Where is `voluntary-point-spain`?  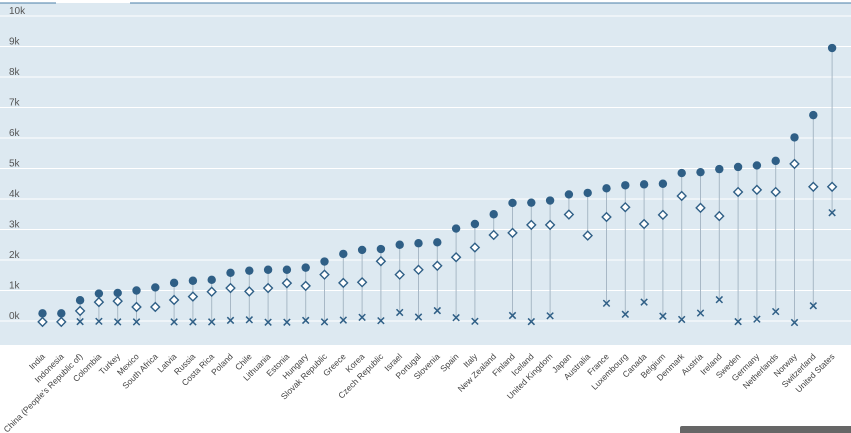
voluntary-point-spain is located at coordinates (456, 317).